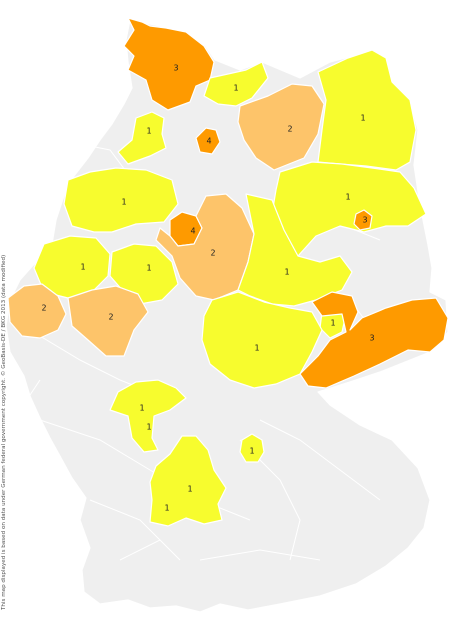 The height and width of the screenshot is (620, 455). I want to click on label-sauerland: 2, so click(110, 317).